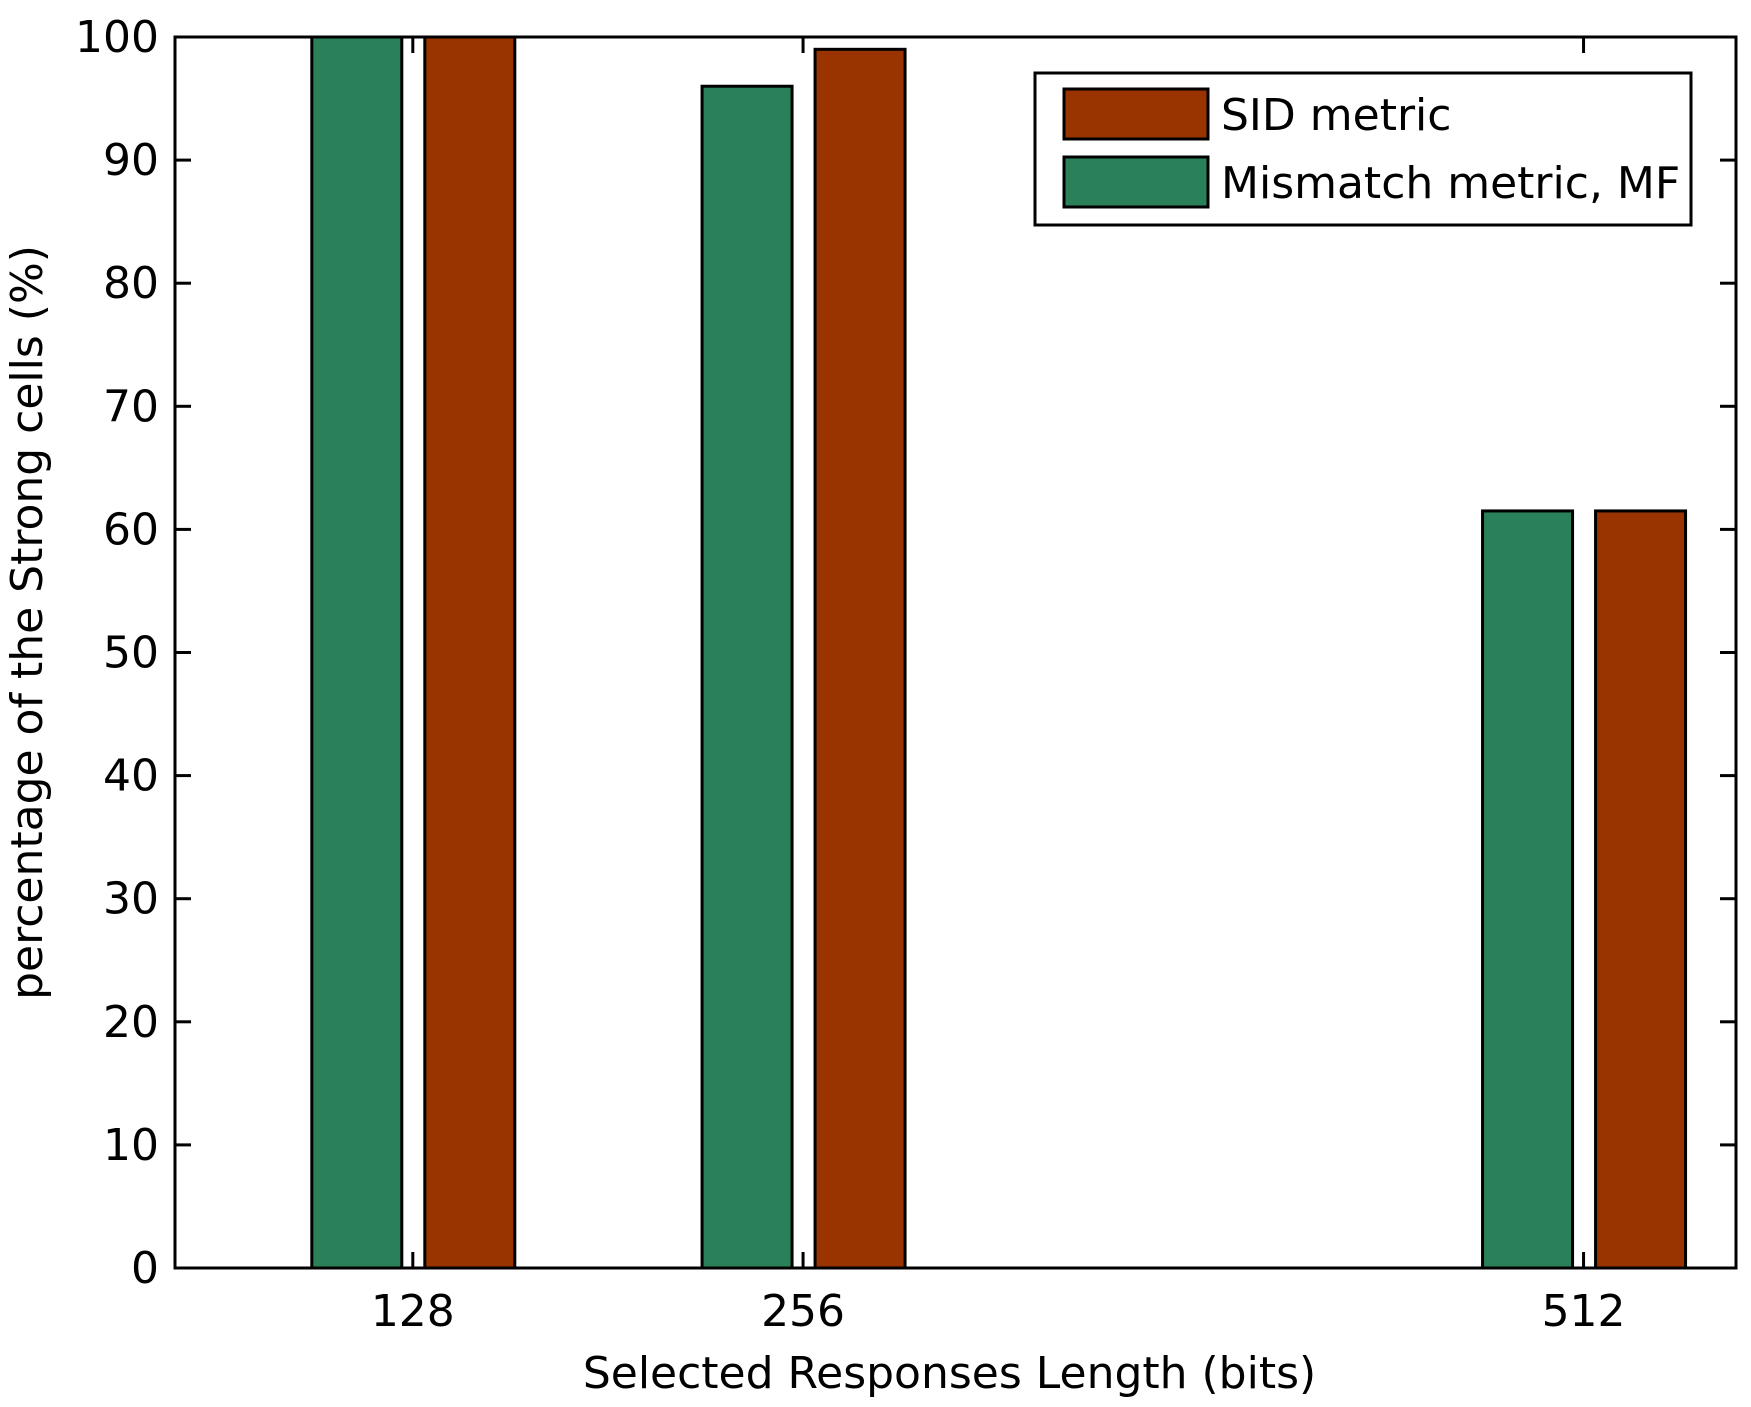 The height and width of the screenshot is (1407, 1751). I want to click on legend-swatch-mismatch-metric, so click(1136, 182).